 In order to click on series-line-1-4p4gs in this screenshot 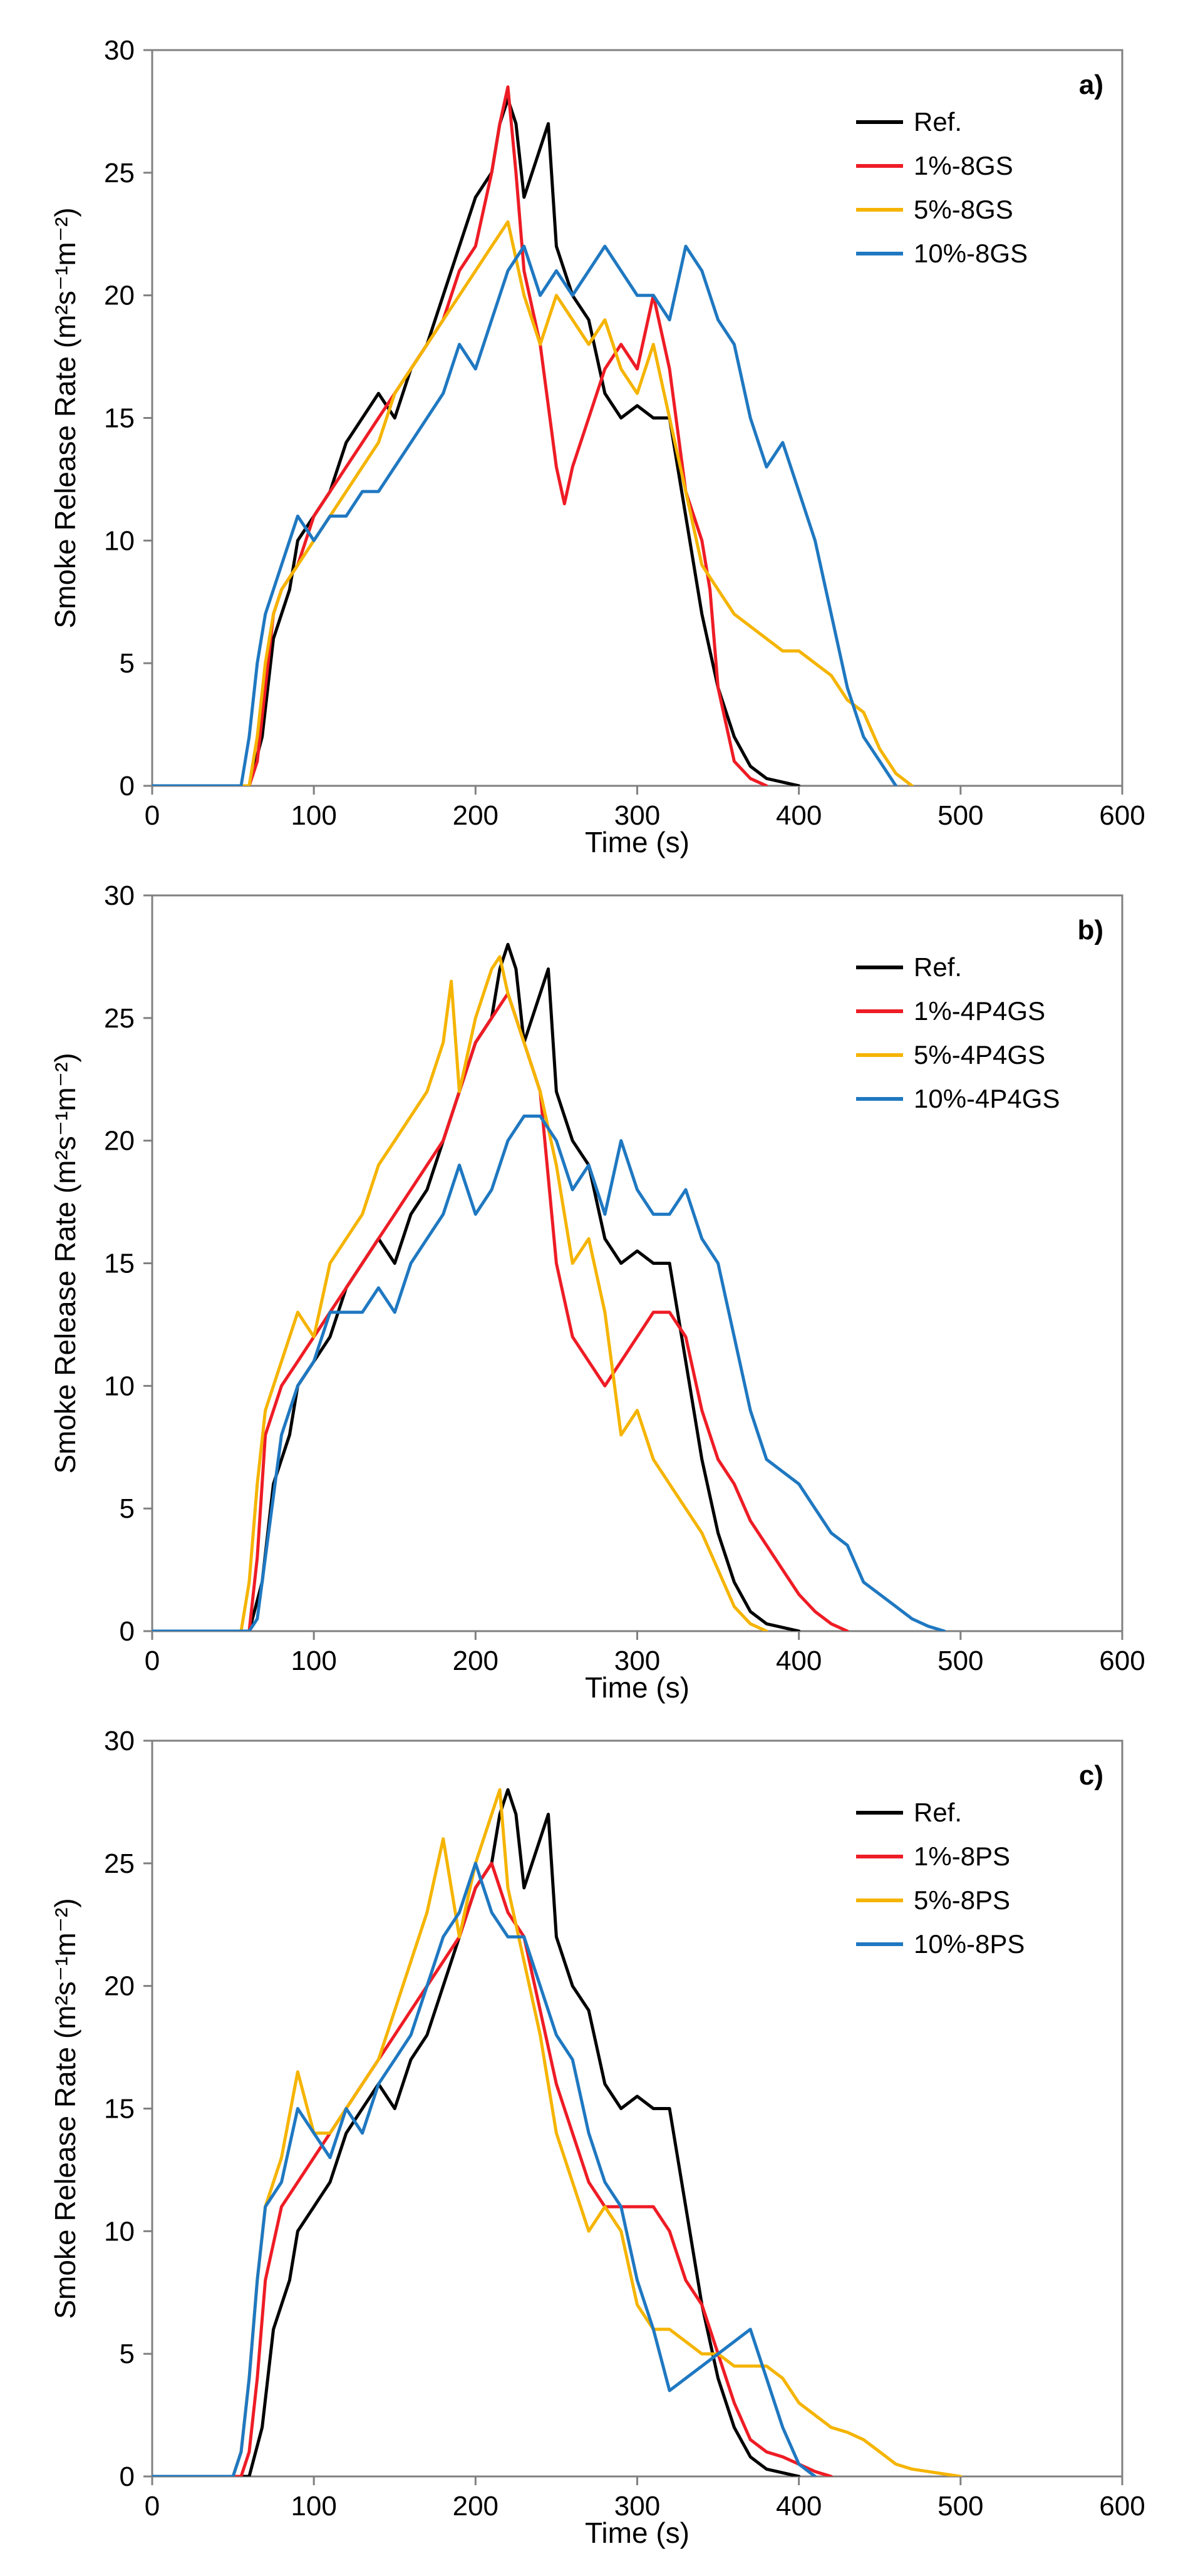, I will do `click(501, 1312)`.